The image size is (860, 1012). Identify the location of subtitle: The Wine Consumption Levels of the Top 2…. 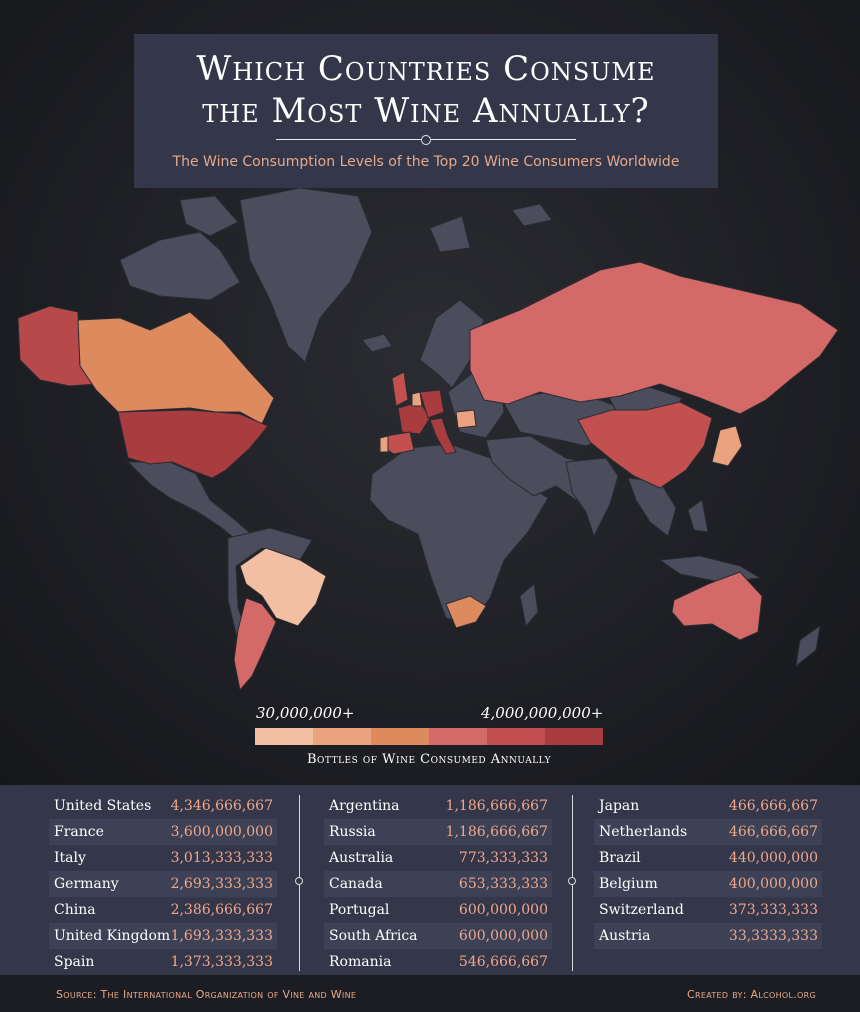
(426, 162).